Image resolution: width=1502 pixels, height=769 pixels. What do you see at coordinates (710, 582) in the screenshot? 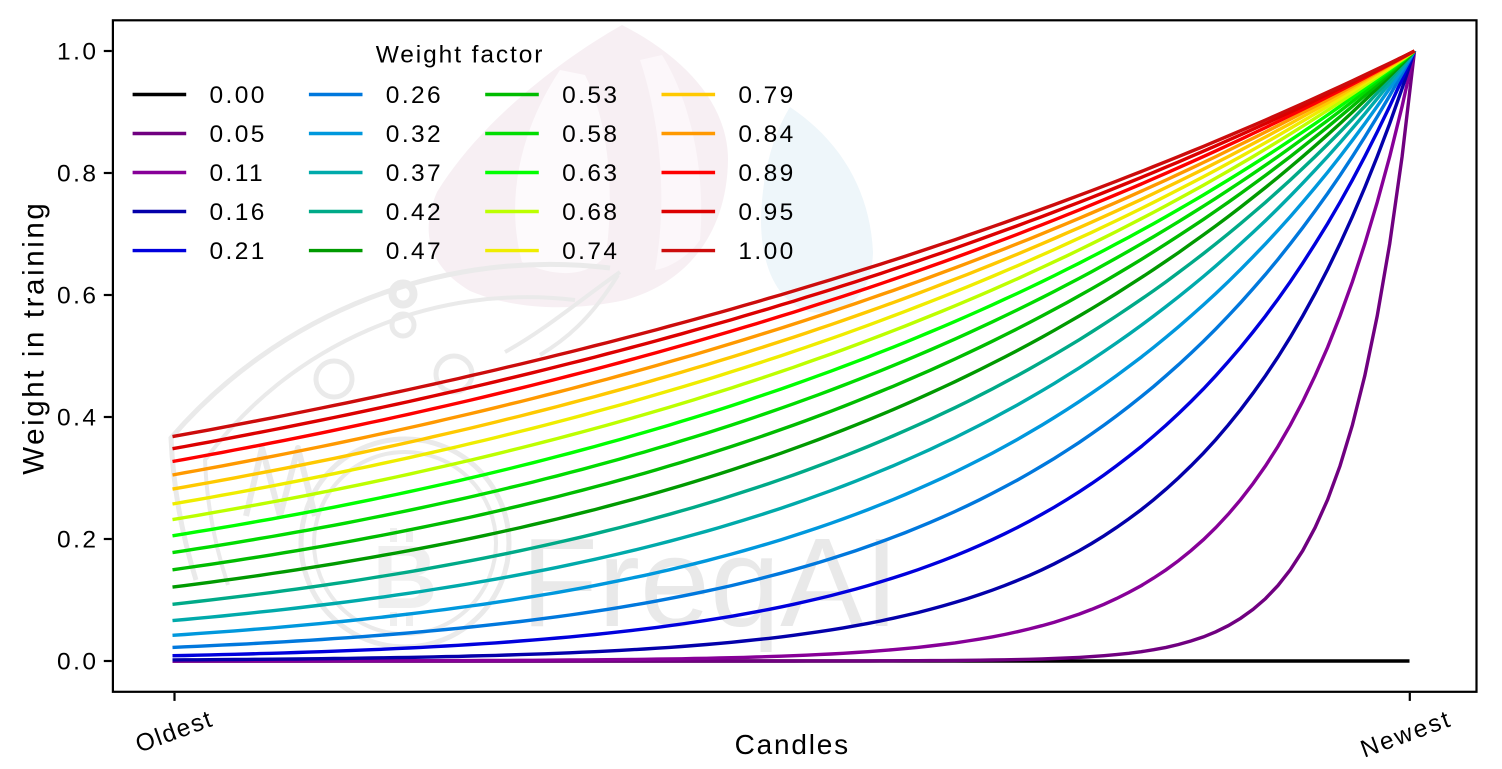
I see `svg-text: FreqAI` at bounding box center [710, 582].